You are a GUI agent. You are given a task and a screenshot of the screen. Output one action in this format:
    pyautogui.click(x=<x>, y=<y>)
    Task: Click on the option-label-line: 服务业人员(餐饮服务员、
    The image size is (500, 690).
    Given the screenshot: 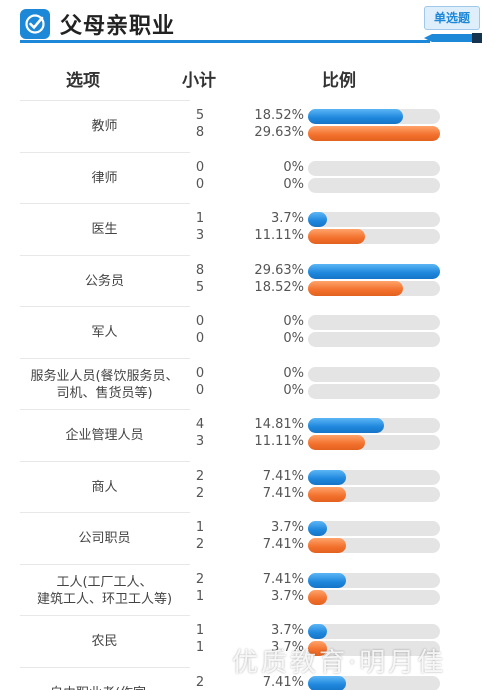 What is the action you would take?
    pyautogui.click(x=104, y=376)
    